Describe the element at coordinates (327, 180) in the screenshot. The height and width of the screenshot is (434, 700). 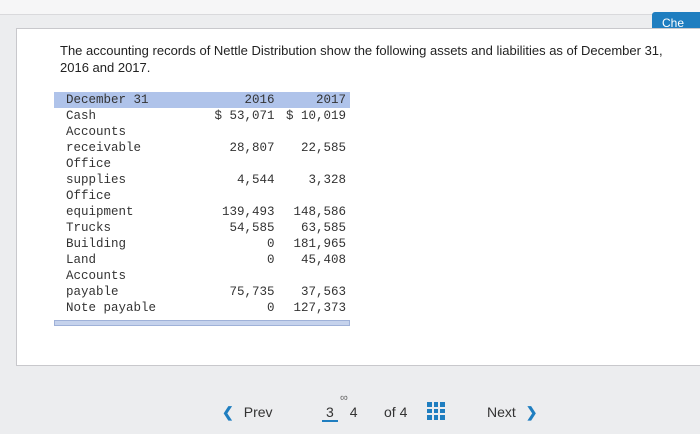
I see `value-2017: 3,328` at that location.